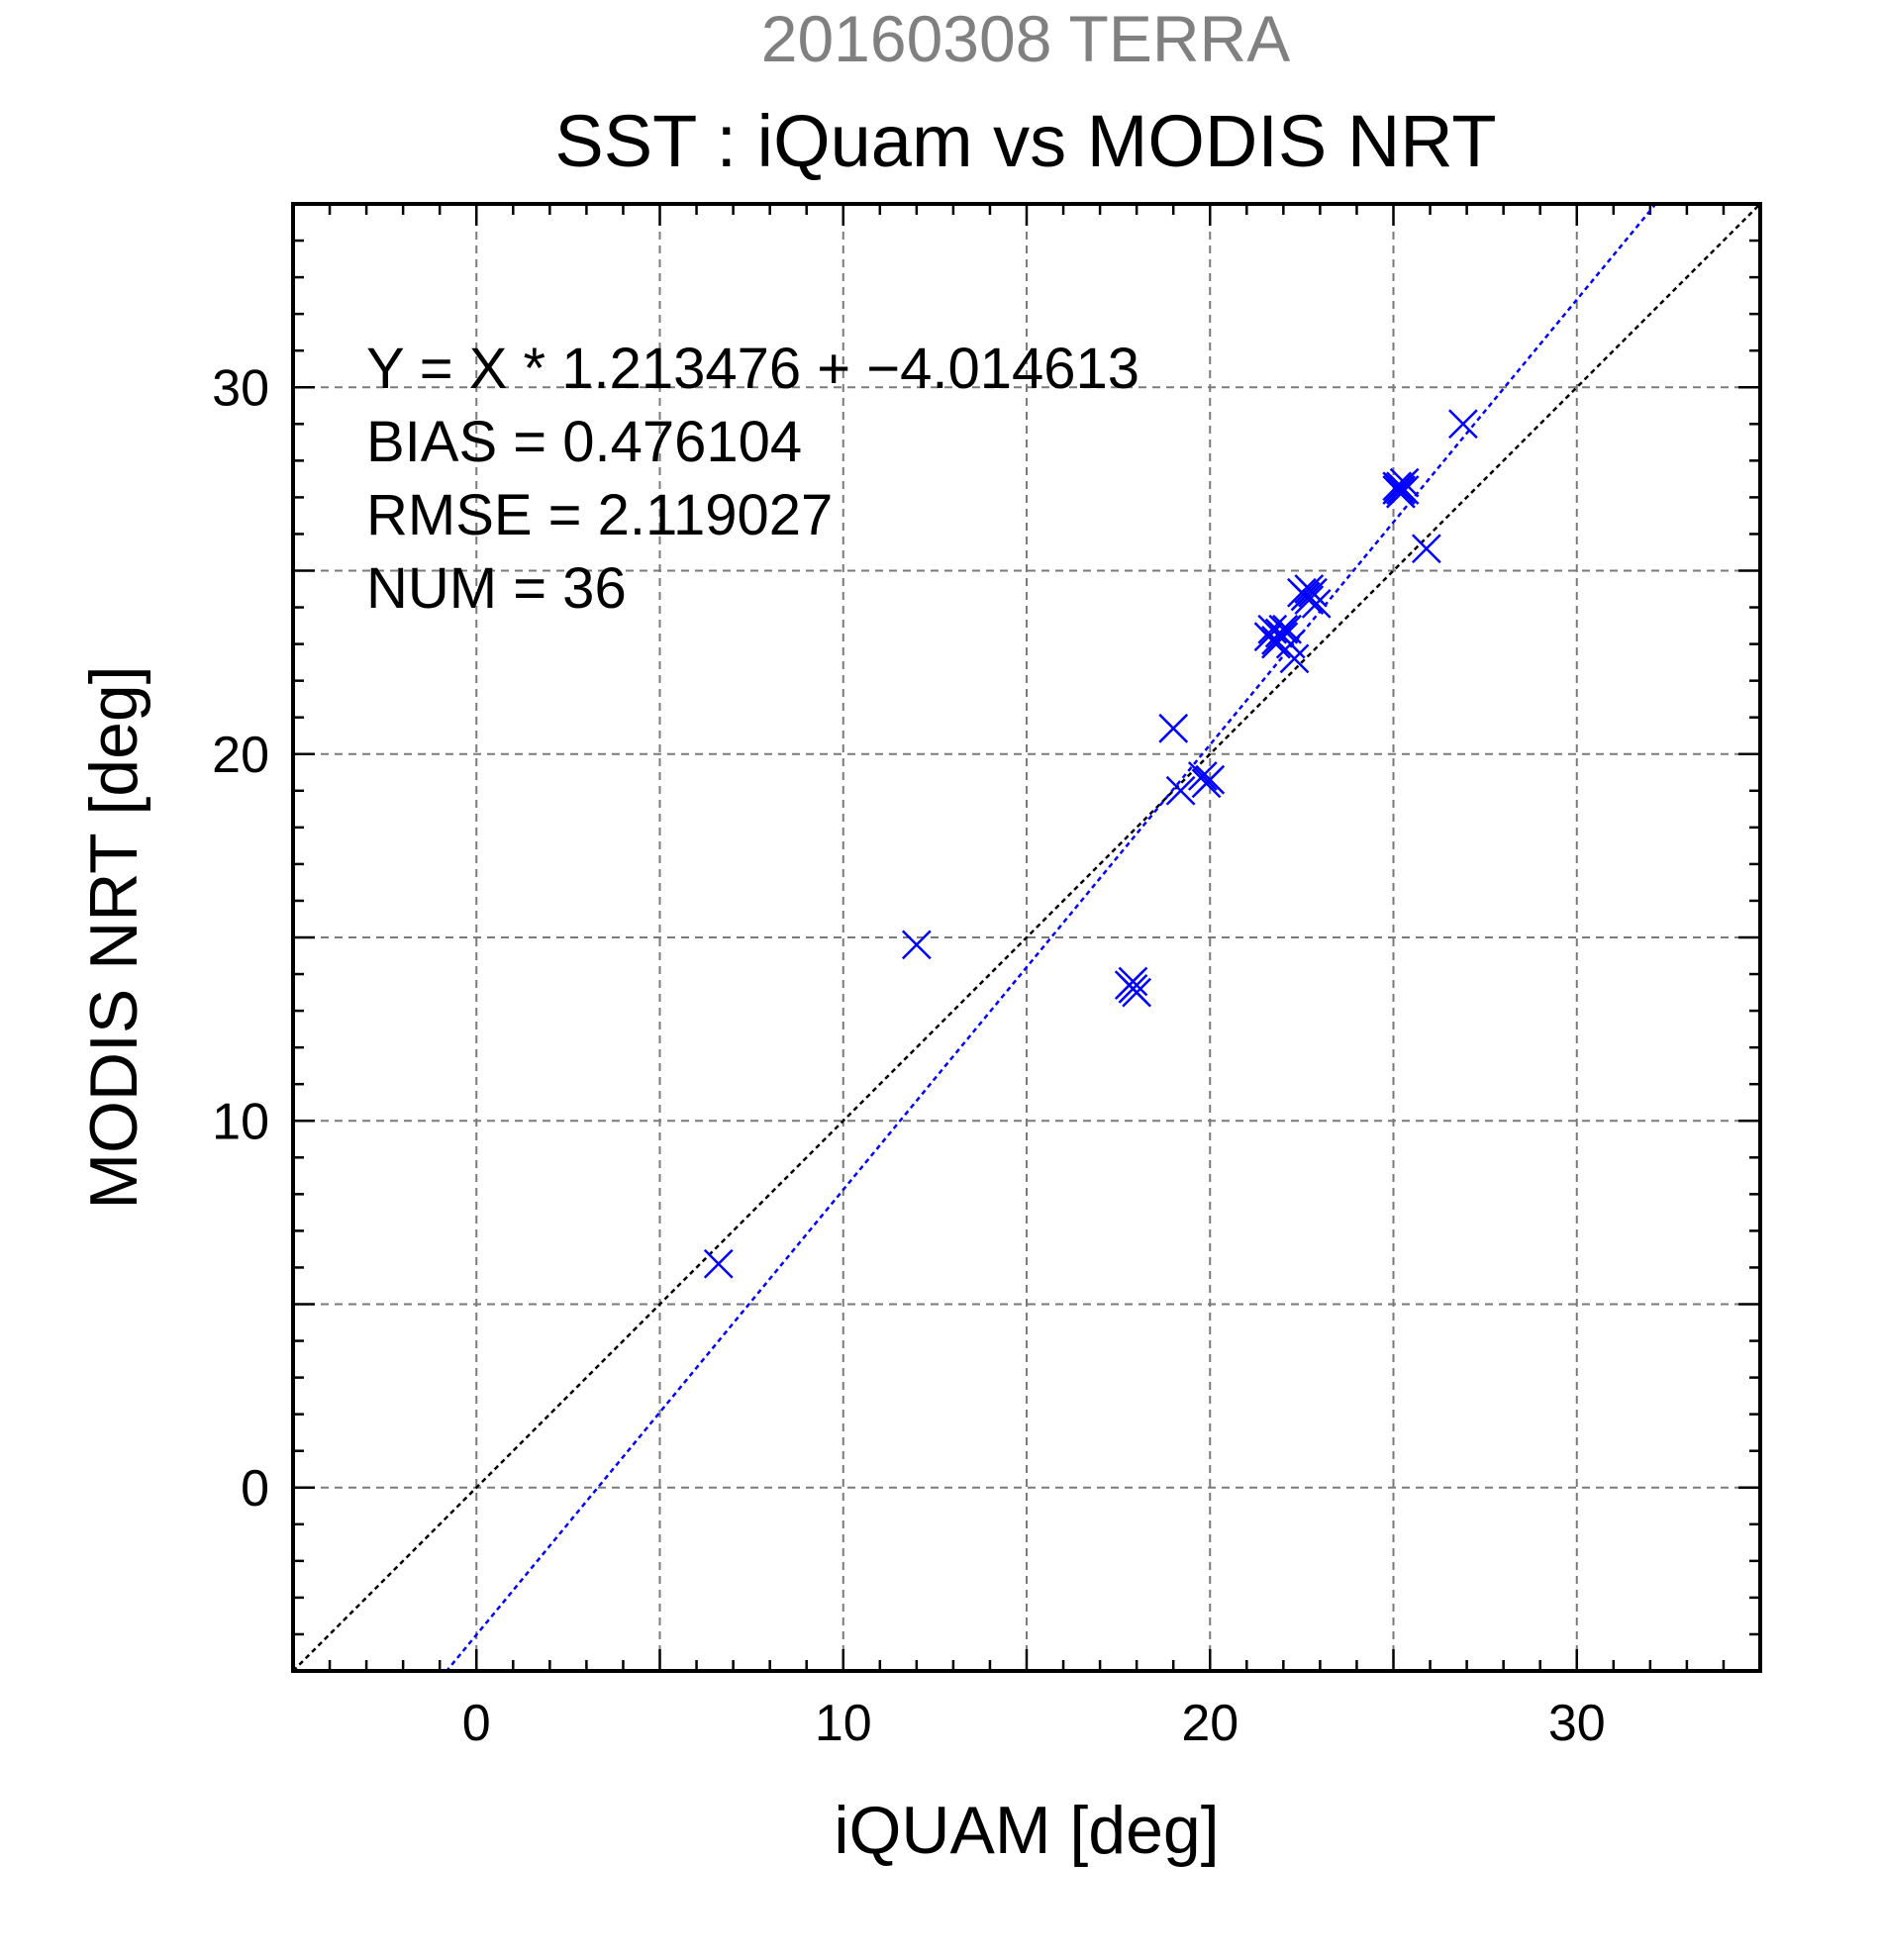 Image resolution: width=1881 pixels, height=1960 pixels. I want to click on y-axis-label: MODIS NRT [deg], so click(113, 937).